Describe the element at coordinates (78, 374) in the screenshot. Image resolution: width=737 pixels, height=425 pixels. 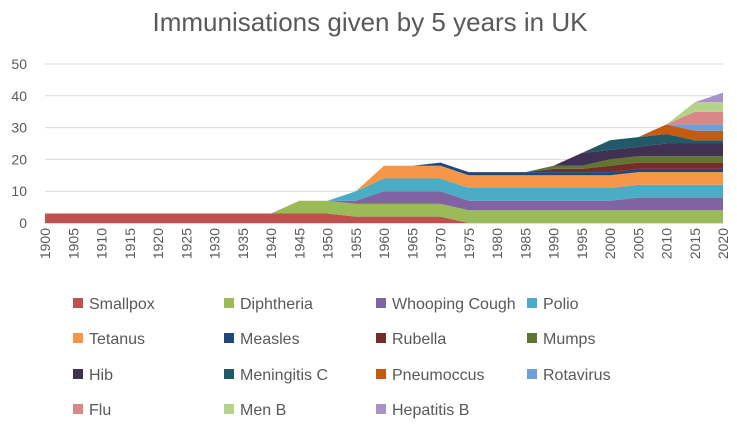
I see `legend-swatch-hib` at that location.